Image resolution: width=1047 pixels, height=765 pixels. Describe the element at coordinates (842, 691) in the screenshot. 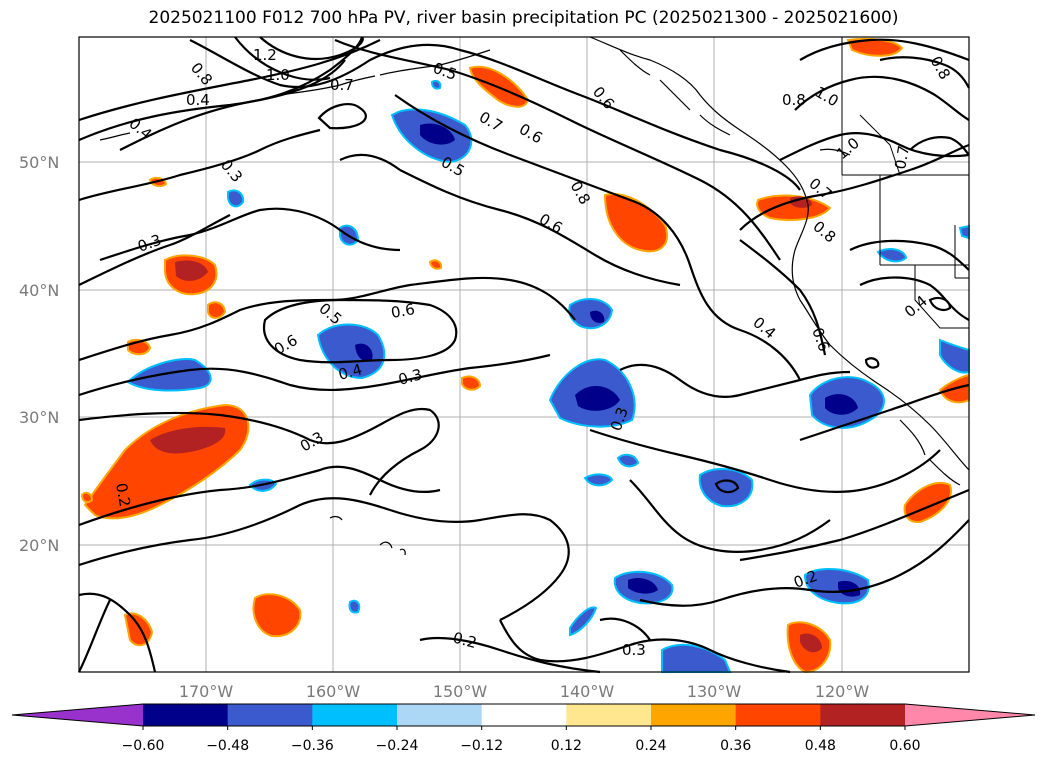

I see `lon-label: 120°W` at that location.